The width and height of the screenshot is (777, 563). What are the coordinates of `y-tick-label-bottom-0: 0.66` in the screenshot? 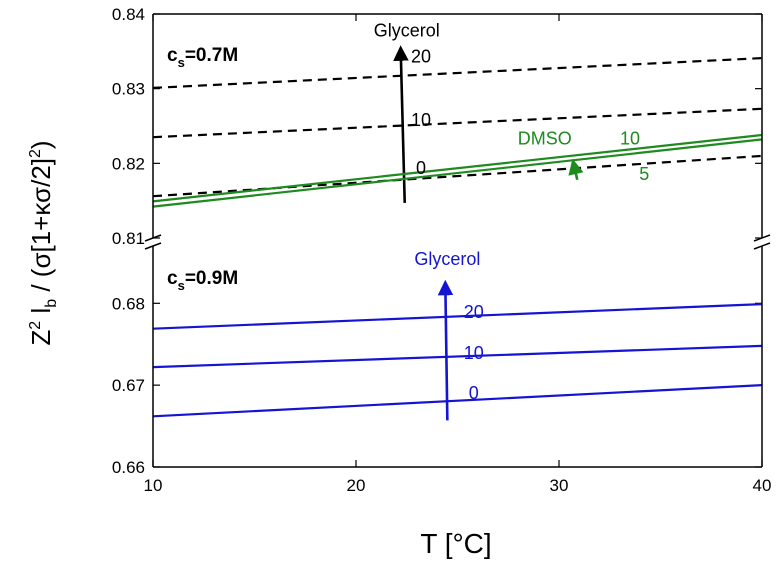 It's located at (128, 467).